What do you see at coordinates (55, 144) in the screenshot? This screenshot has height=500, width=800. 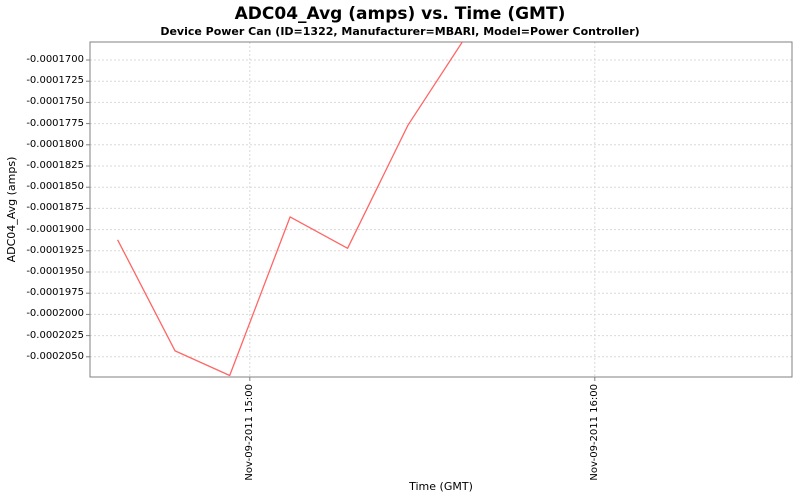 I see `y-tick-label: -0.0001800` at bounding box center [55, 144].